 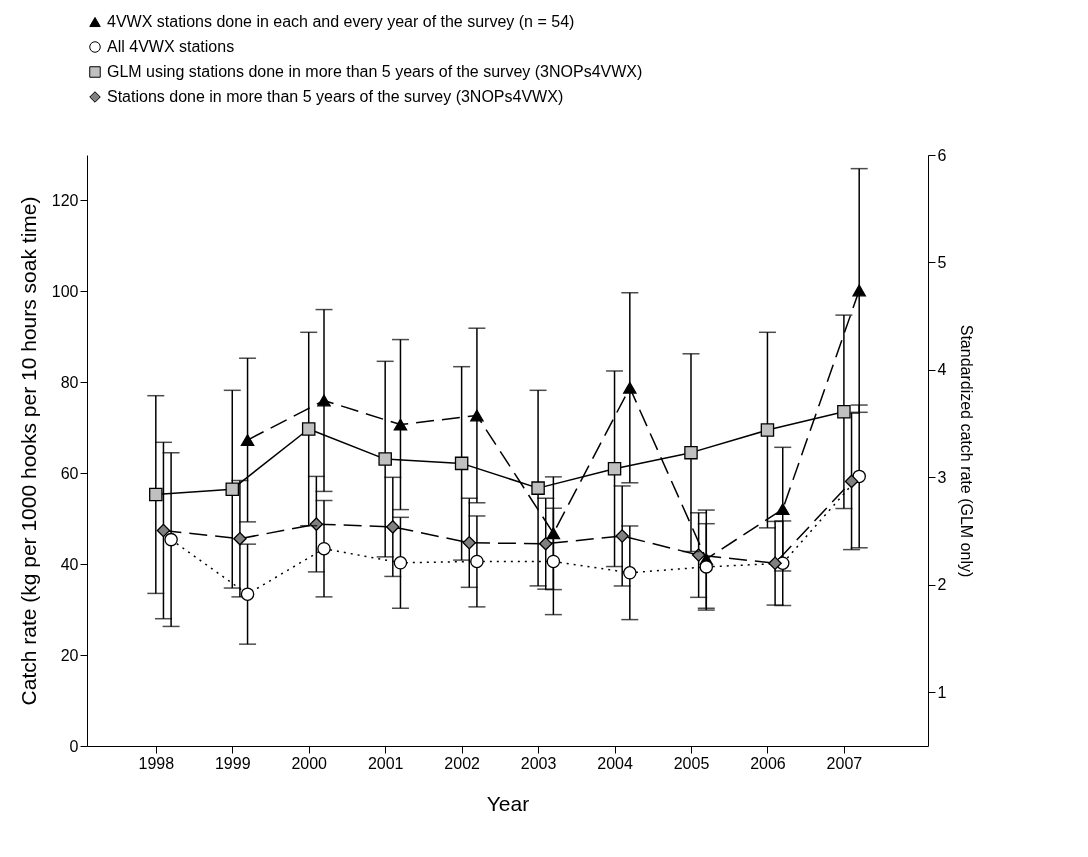 What do you see at coordinates (942, 692) in the screenshot?
I see `y2-tick-label: 1` at bounding box center [942, 692].